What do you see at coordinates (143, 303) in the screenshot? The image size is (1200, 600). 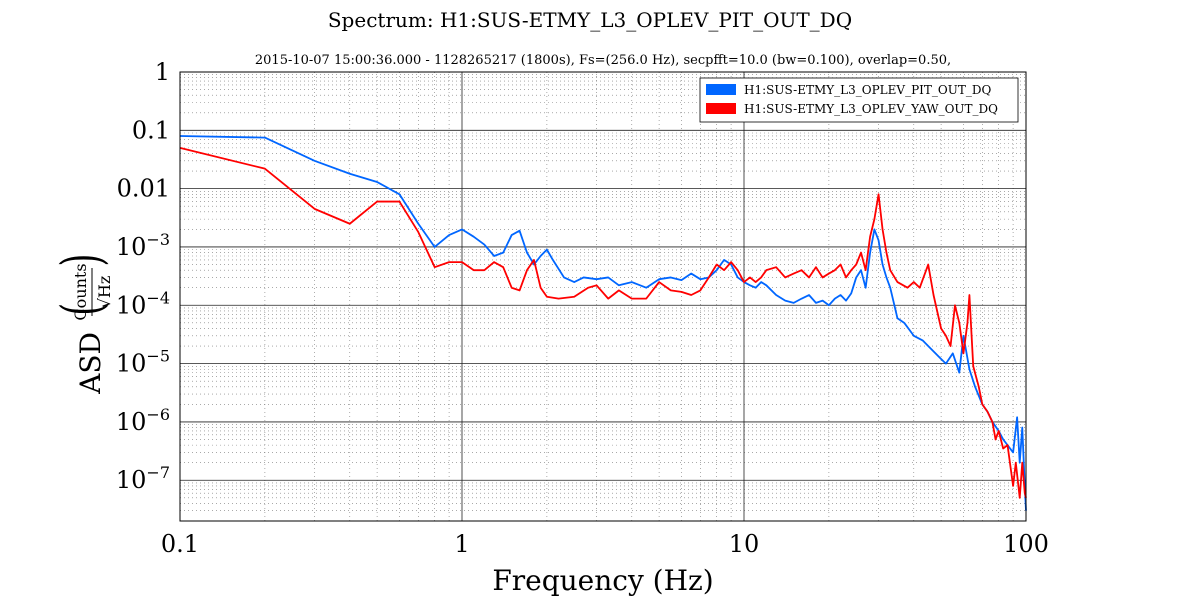 I see `y-tick-label: 10⁻⁴` at bounding box center [143, 303].